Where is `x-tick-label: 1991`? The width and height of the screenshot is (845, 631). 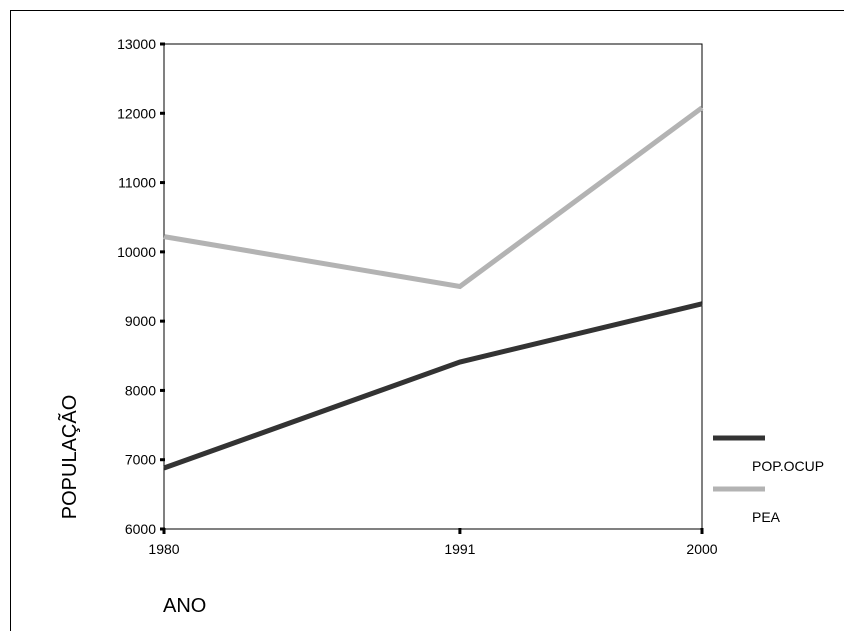
x-tick-label: 1991 is located at coordinates (459, 549).